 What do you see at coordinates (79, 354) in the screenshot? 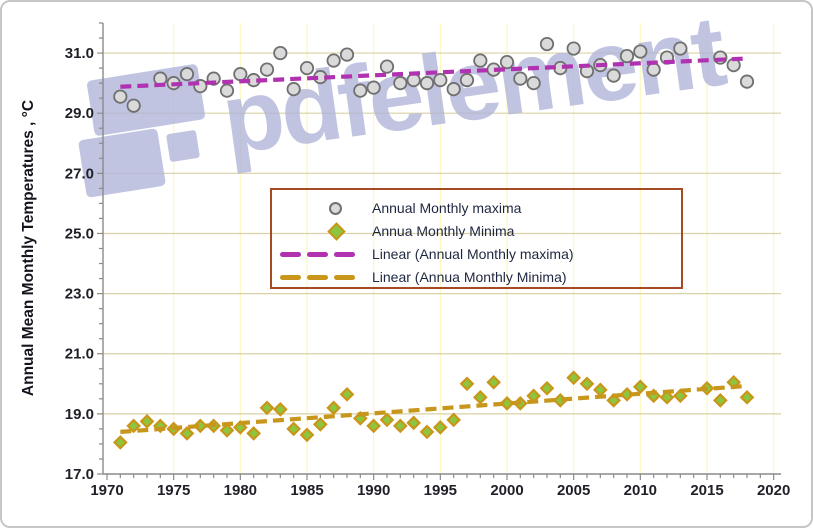
I see `y-tick-label: 21.0` at bounding box center [79, 354].